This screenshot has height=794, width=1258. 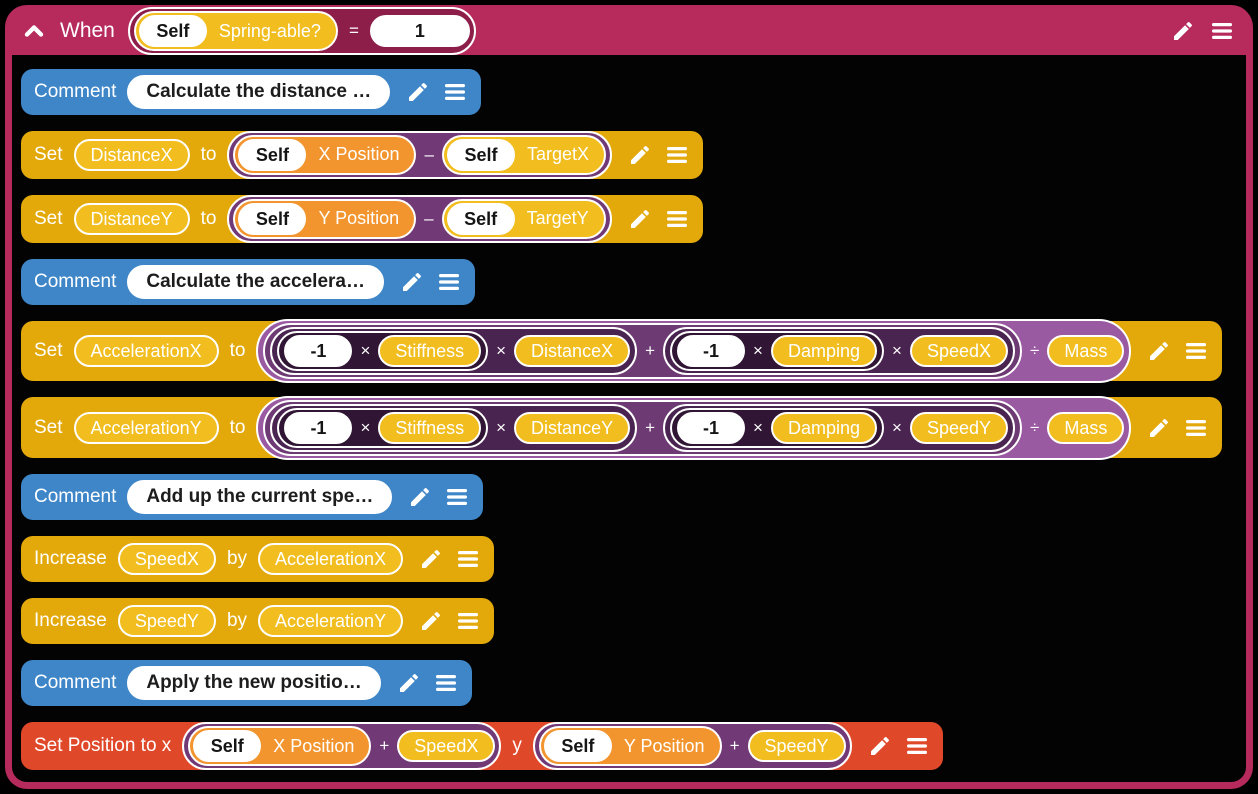 I want to click on variable-pill: AccelerationX, so click(x=146, y=351).